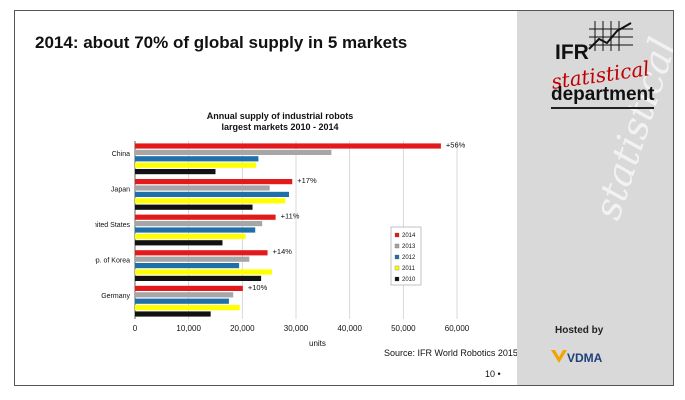 The image size is (685, 400). What do you see at coordinates (349, 328) in the screenshot?
I see `x-tick-label: 40,000` at bounding box center [349, 328].